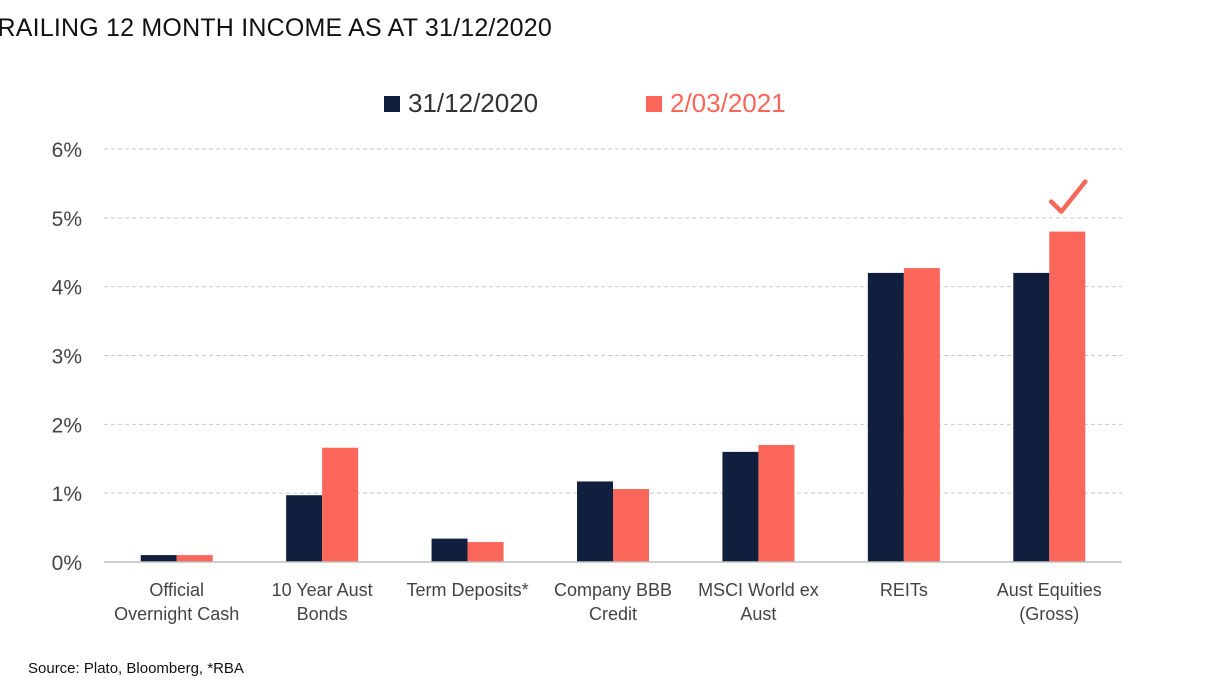 This screenshot has width=1226, height=690. I want to click on x-tick-label-line: (Gross), so click(1049, 614).